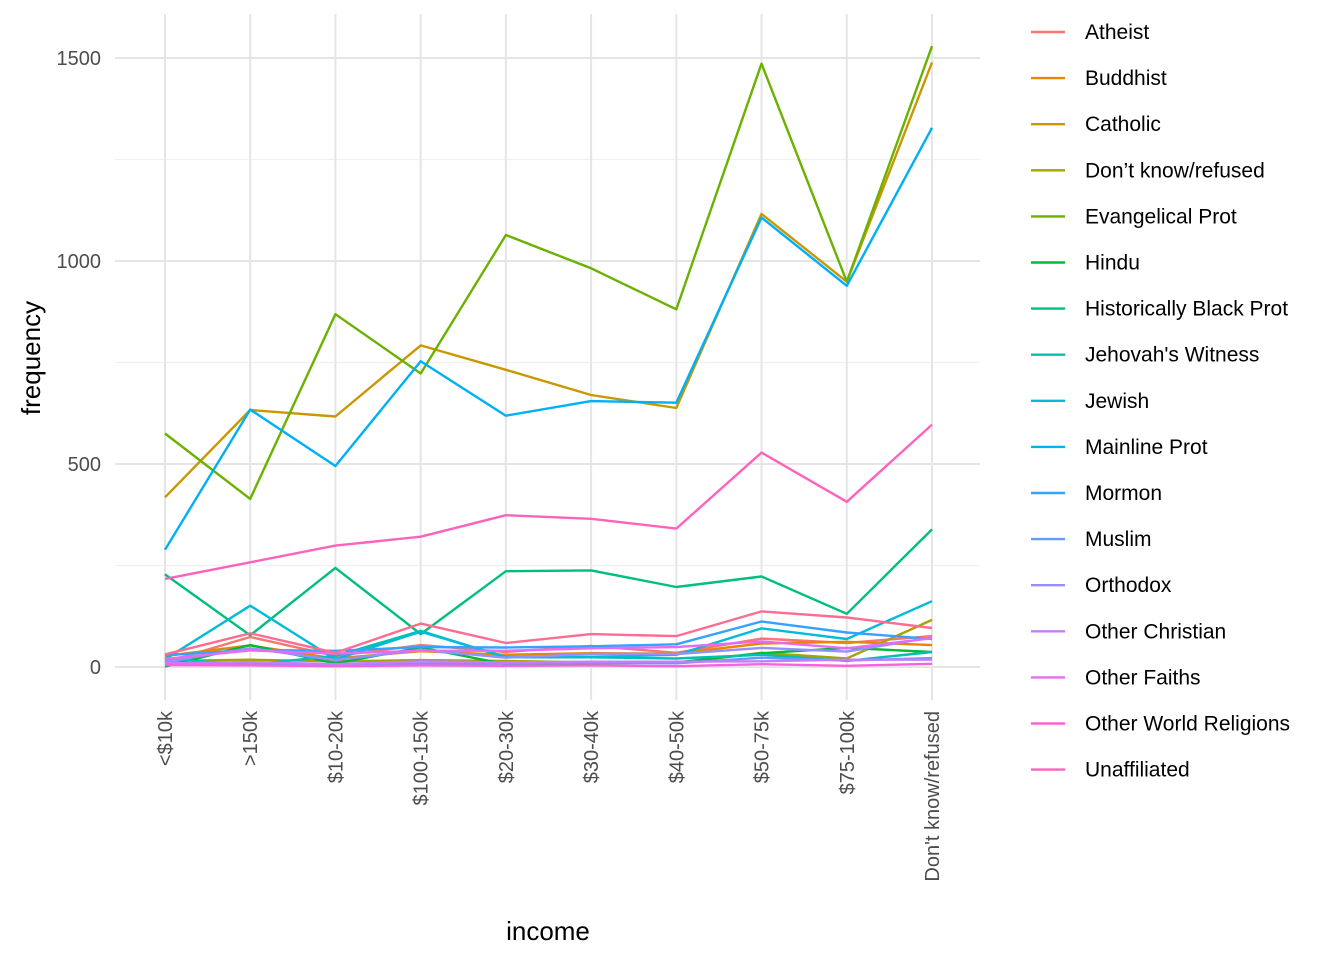  I want to click on x-tick-label: $30-40k, so click(592, 746).